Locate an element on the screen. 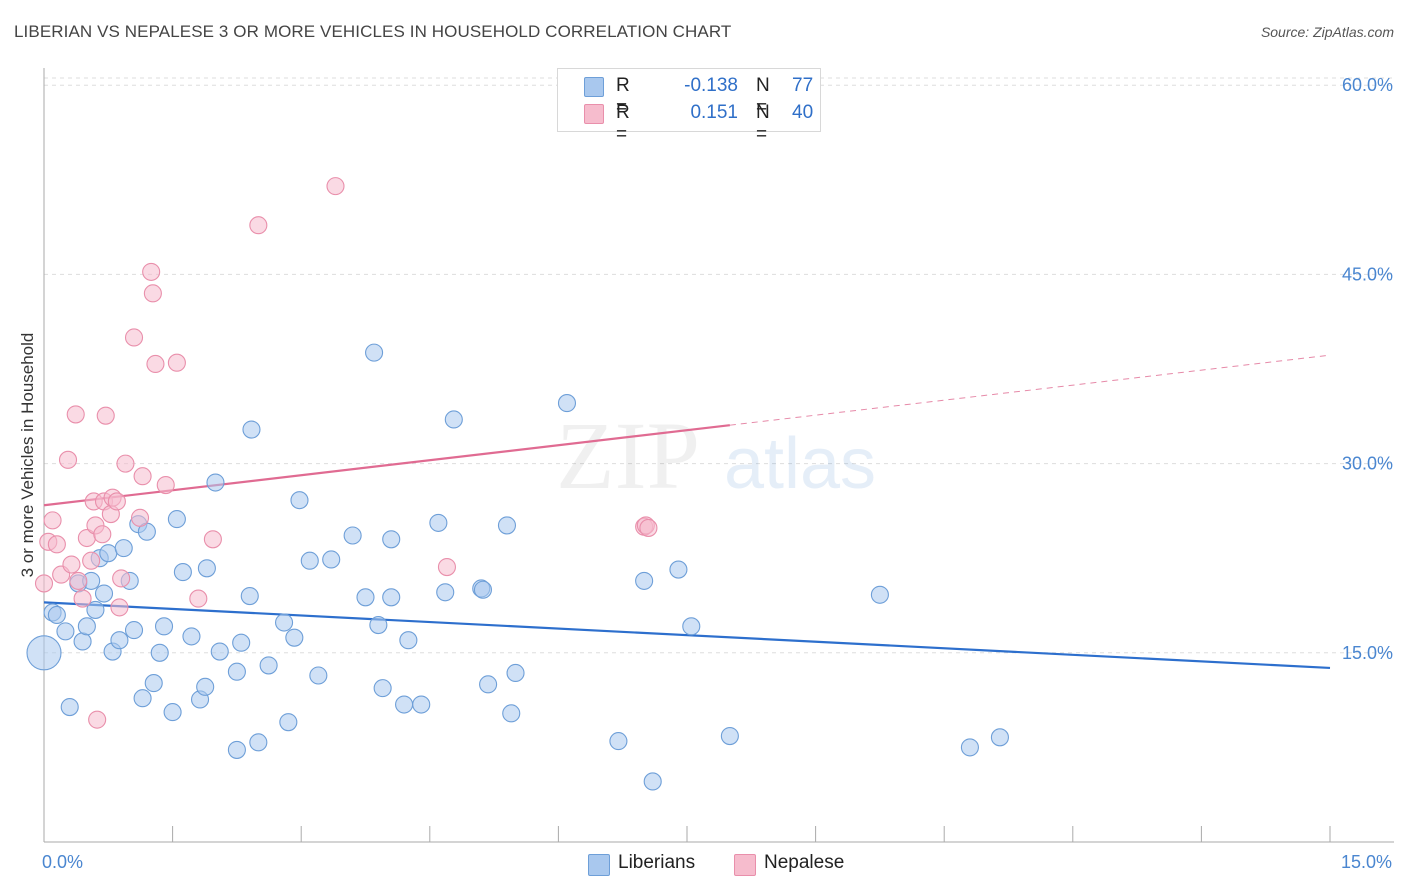 This screenshot has height=892, width=1406. watermark: ZIP atlas is located at coordinates (716, 455).